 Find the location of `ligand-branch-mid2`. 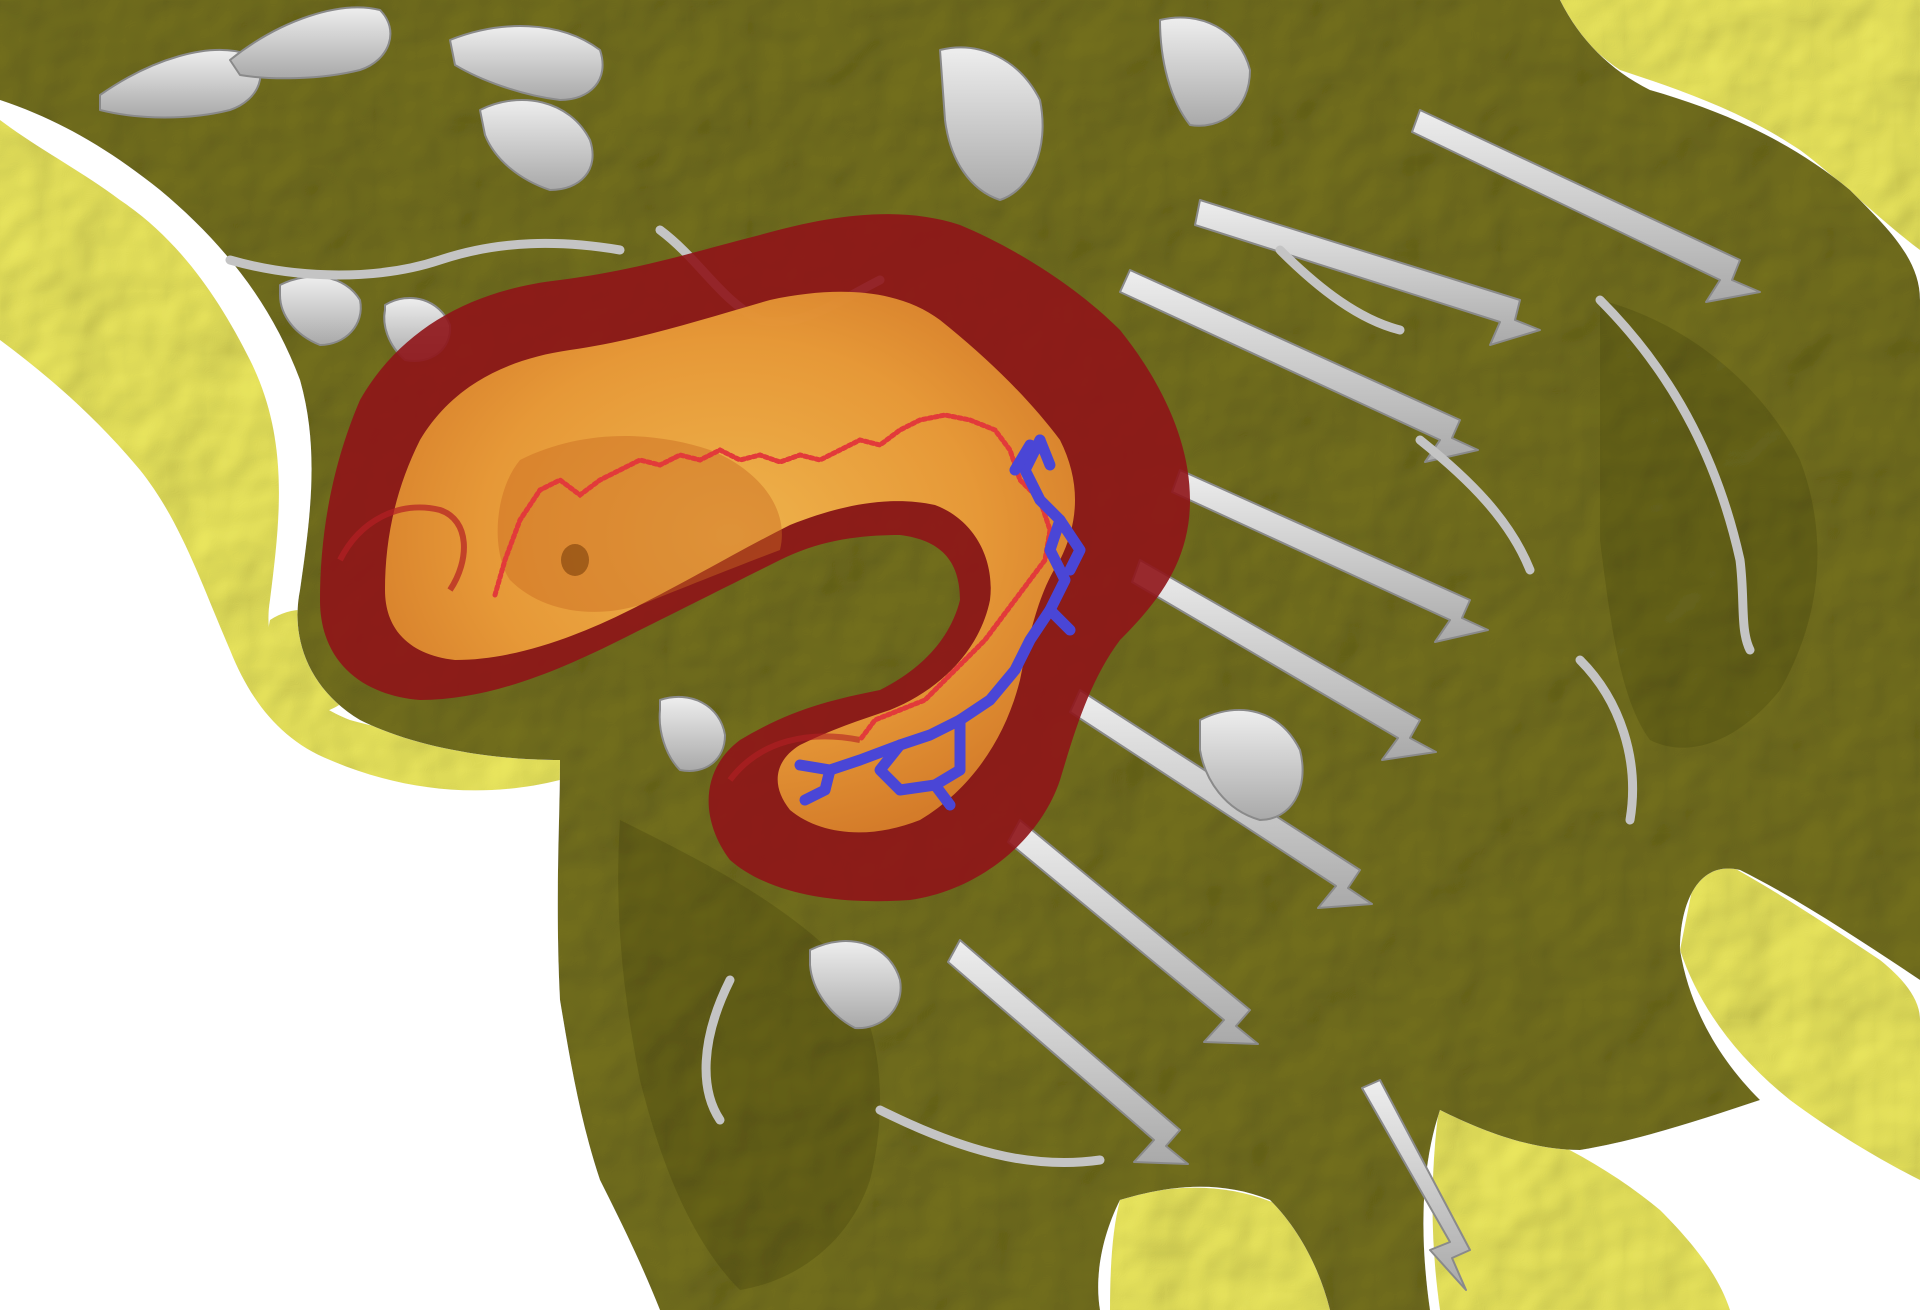

ligand-branch-mid2 is located at coordinates (1060, 620).